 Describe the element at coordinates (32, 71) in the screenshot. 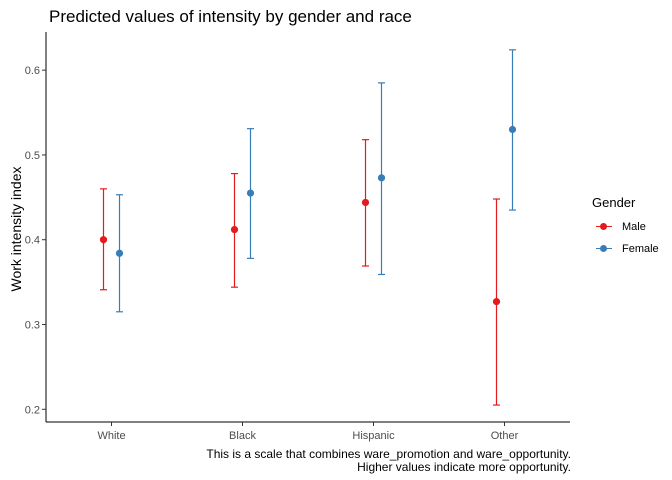

I see `y-tick-label: 0.6` at that location.